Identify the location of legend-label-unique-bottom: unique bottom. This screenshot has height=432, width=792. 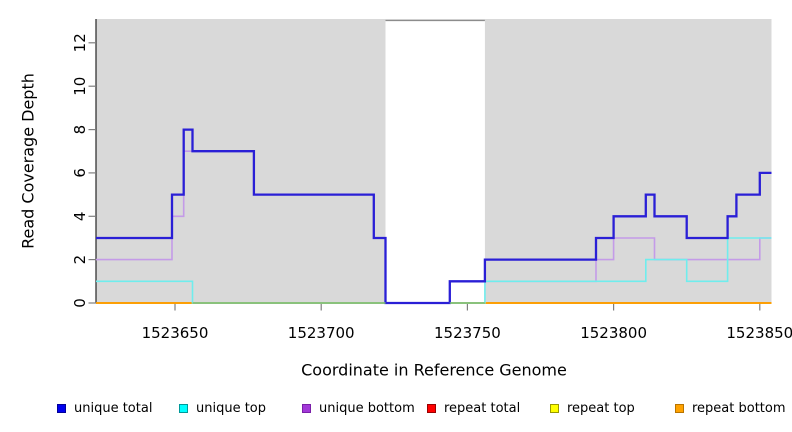
(367, 408).